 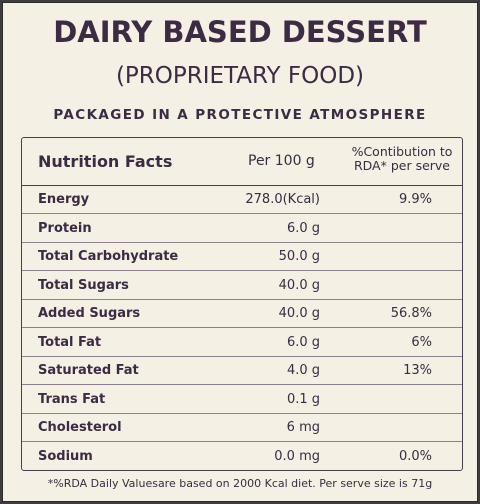 What do you see at coordinates (240, 76) in the screenshot?
I see `product-subtitle: (PROPRIETARY FOOD)` at bounding box center [240, 76].